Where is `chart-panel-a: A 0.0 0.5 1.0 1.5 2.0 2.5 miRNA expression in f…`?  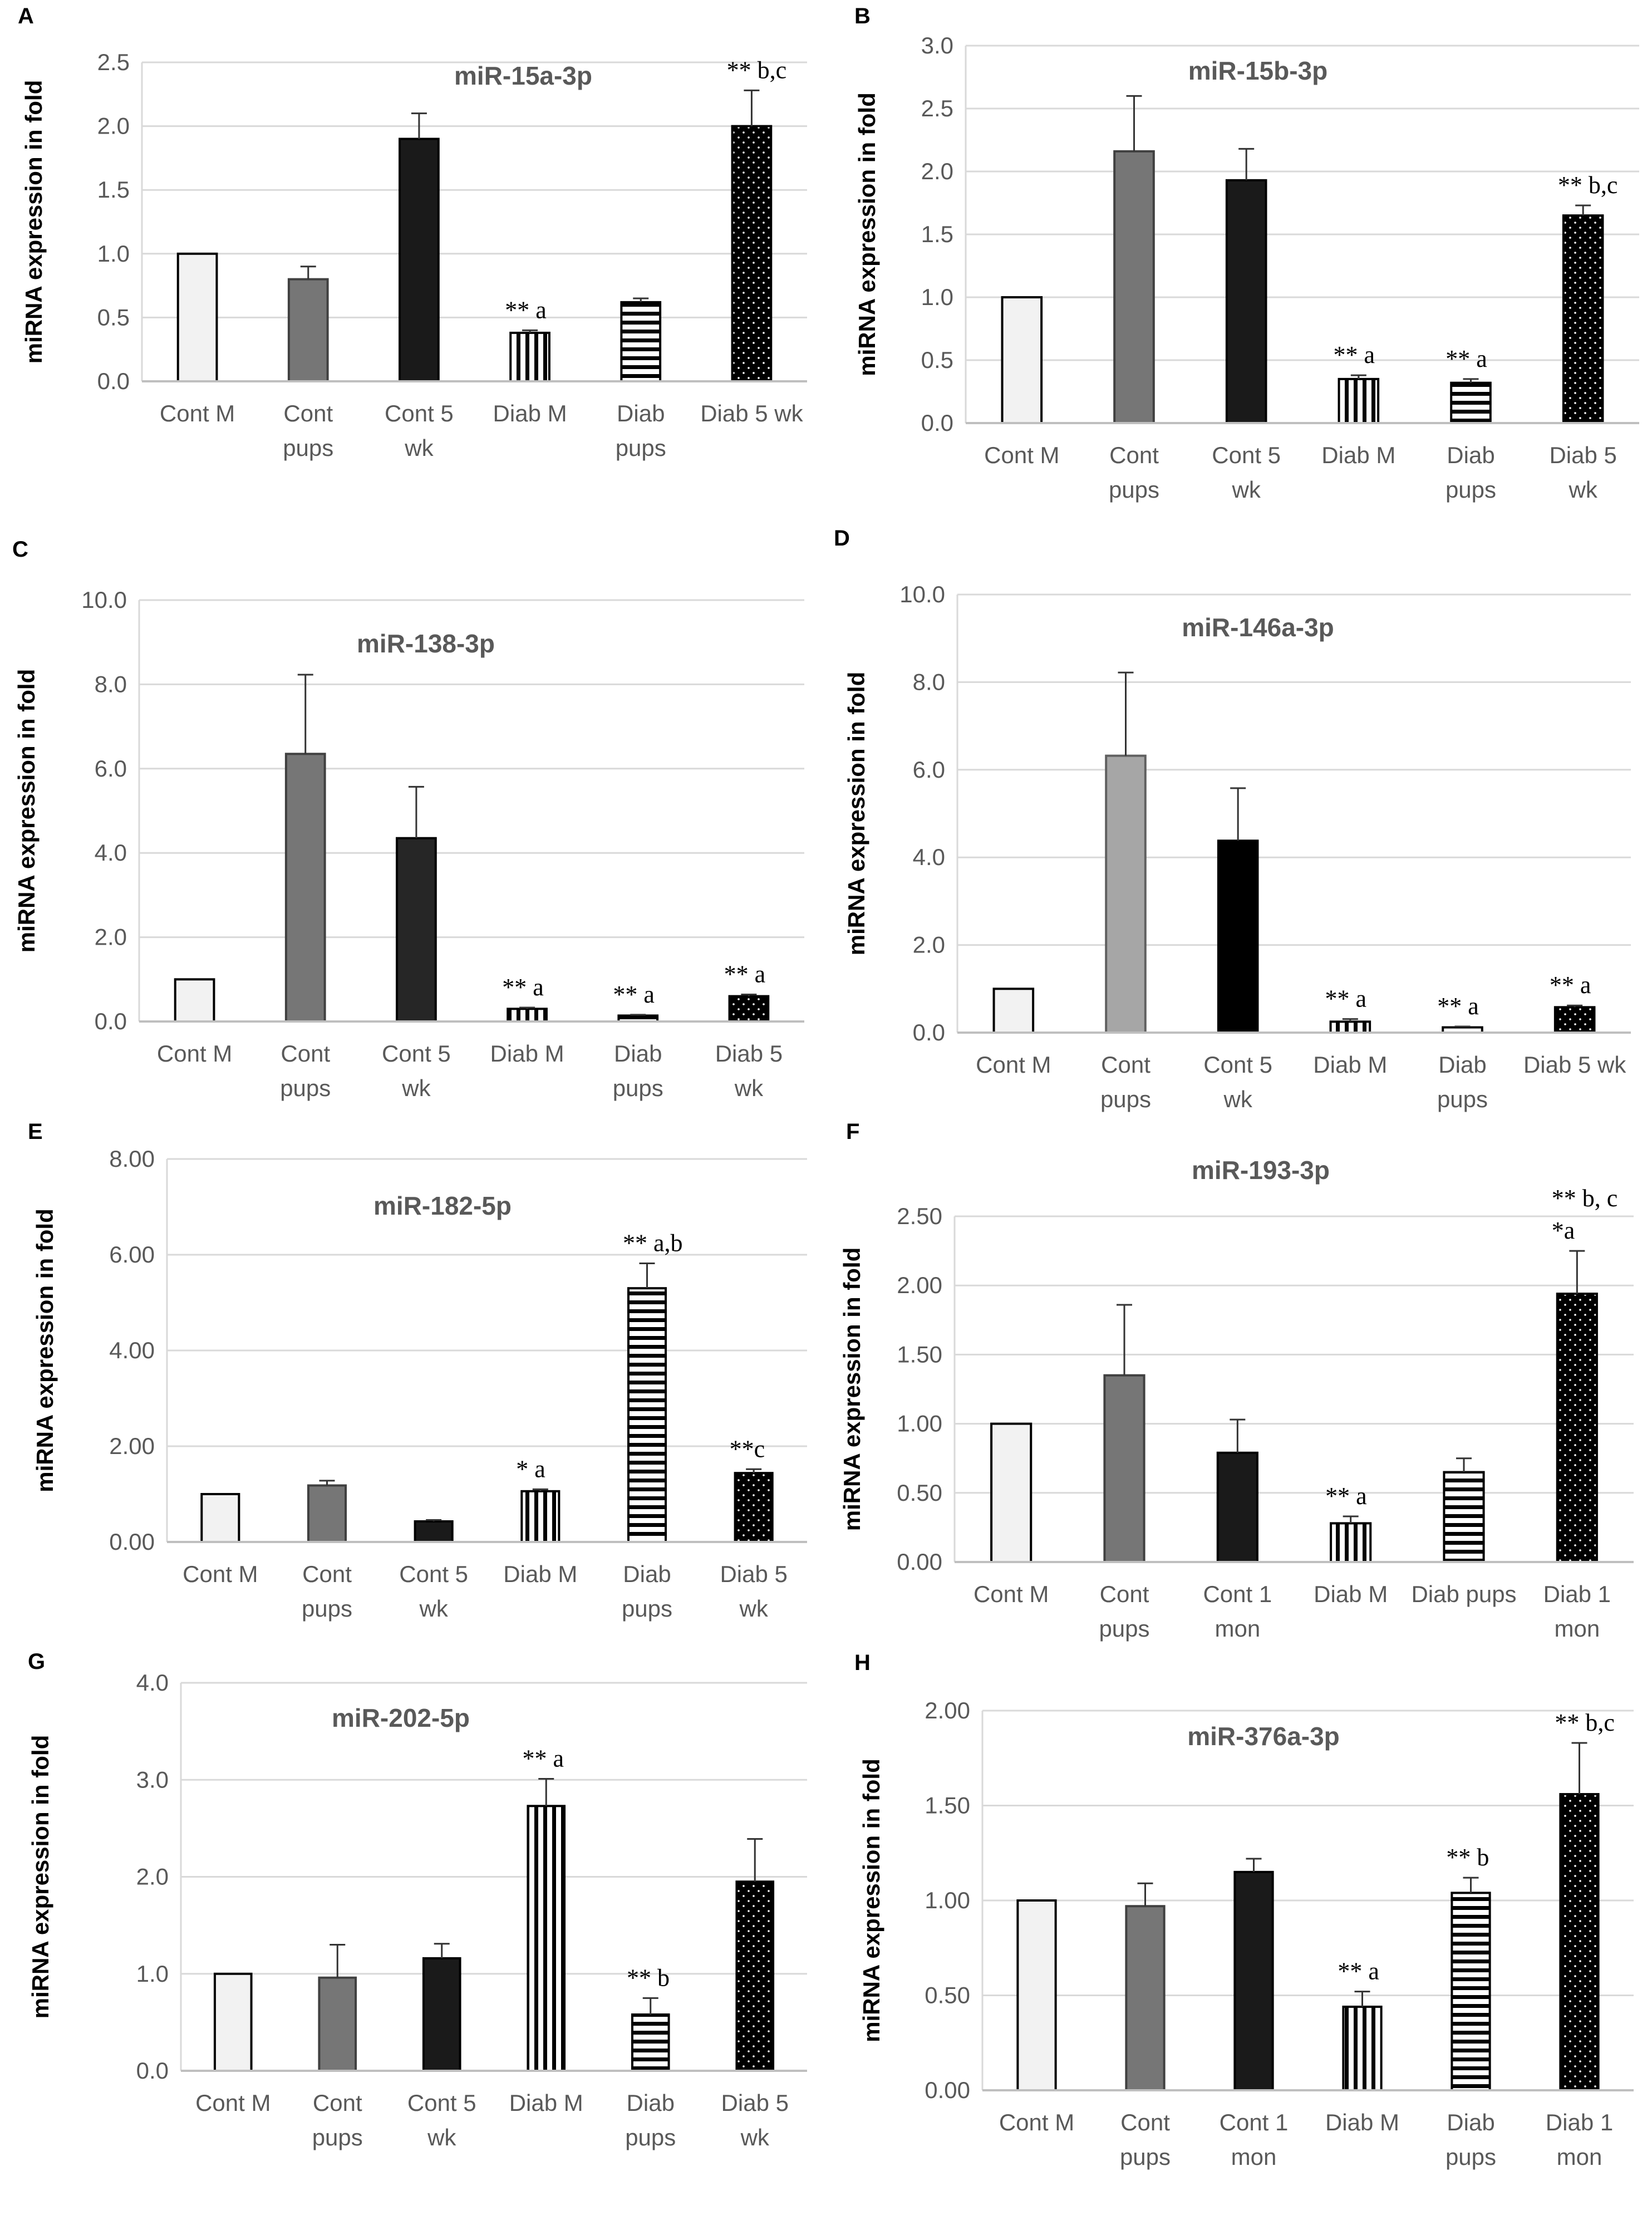 chart-panel-a: A 0.0 0.5 1.0 1.5 2.0 2.5 miRNA expression in f… is located at coordinates (412, 232).